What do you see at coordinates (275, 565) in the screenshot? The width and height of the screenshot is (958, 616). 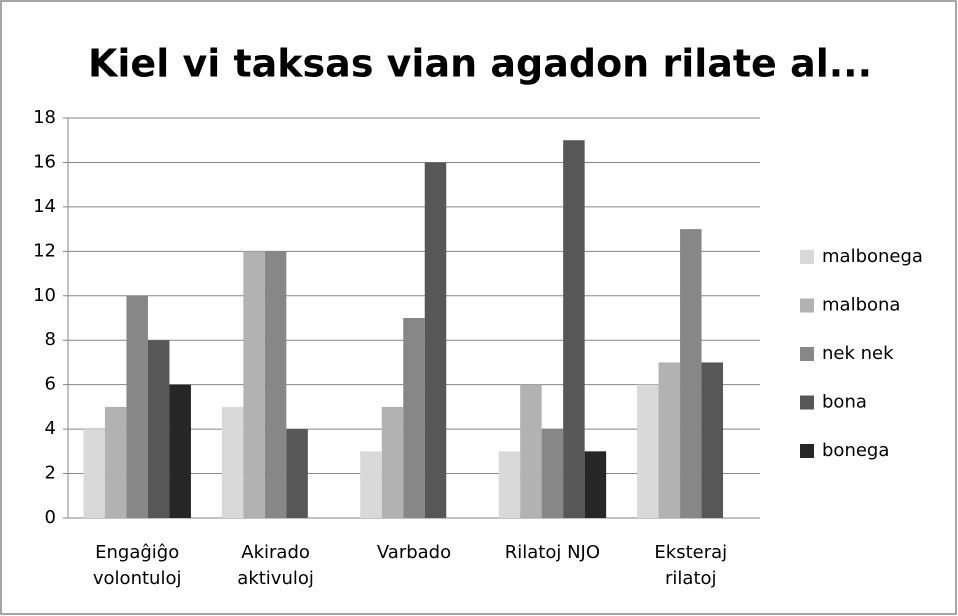 I see `x-tick-label: Akirado aktivuloj` at bounding box center [275, 565].